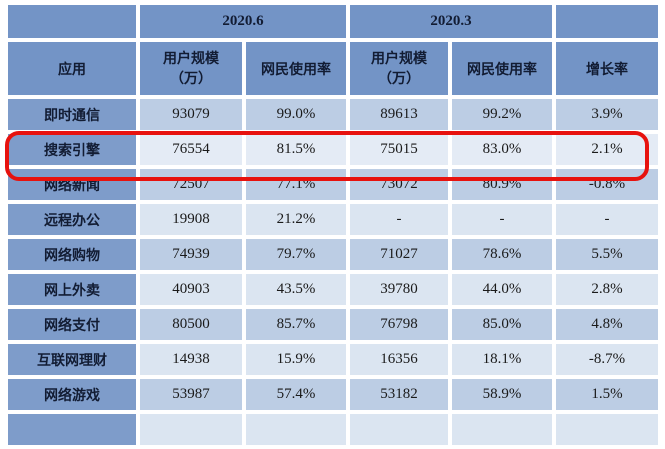 The height and width of the screenshot is (449, 665). Describe the element at coordinates (502, 359) in the screenshot. I see `cell-usage-rate-2020-3: 18.1%` at that location.